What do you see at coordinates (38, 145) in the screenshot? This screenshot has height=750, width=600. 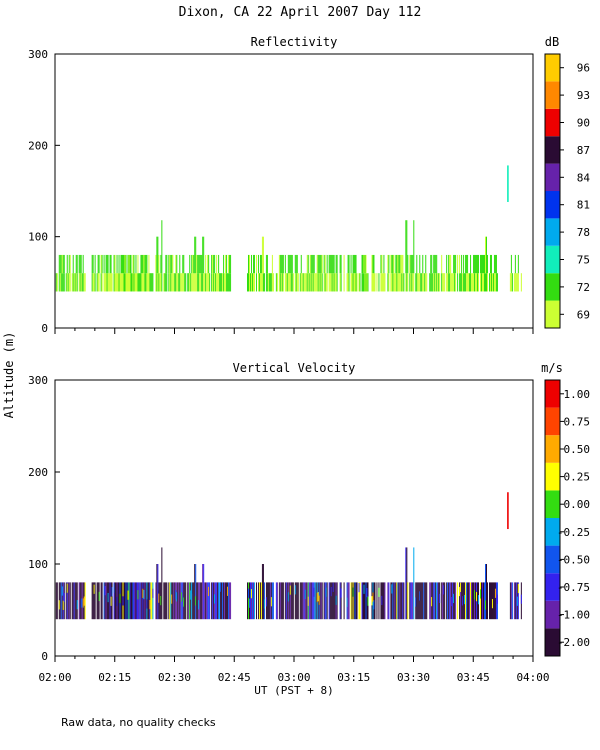 I see `y-tick-label: 200` at bounding box center [38, 145].